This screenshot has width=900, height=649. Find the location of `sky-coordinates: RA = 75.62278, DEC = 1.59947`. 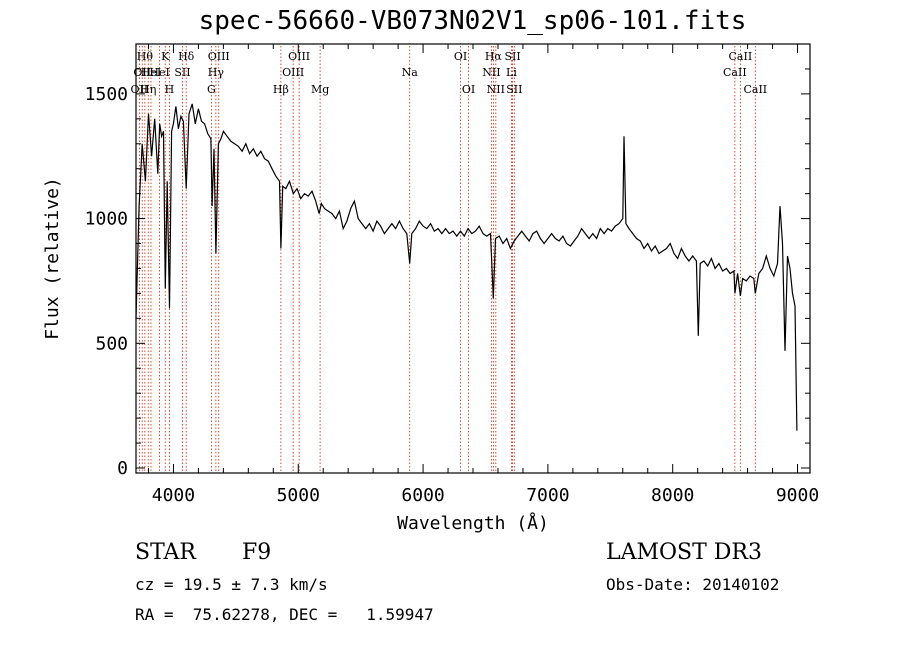

sky-coordinates: RA = 75.62278, DEC = 1.59947 is located at coordinates (284, 614).